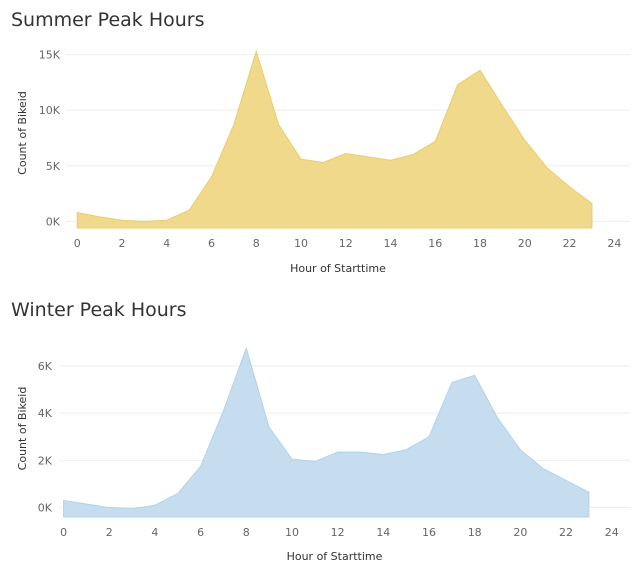  What do you see at coordinates (346, 243) in the screenshot?
I see `summer-x-tick-label: 12` at bounding box center [346, 243].